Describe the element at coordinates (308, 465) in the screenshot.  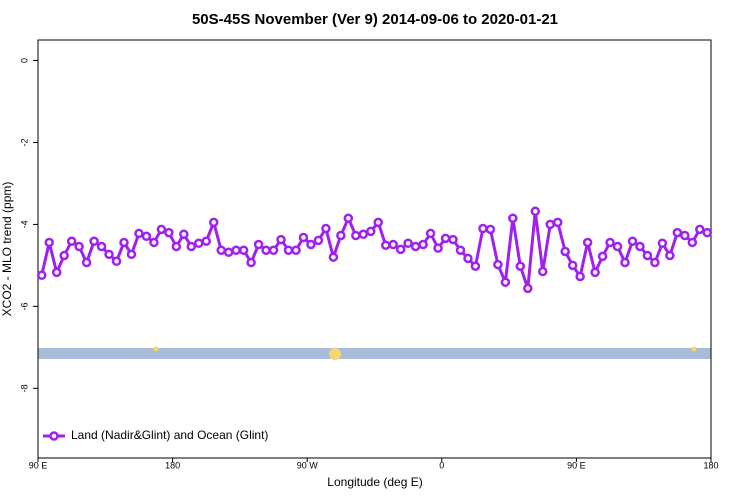
I see `x-tick-label: 90 W` at that location.